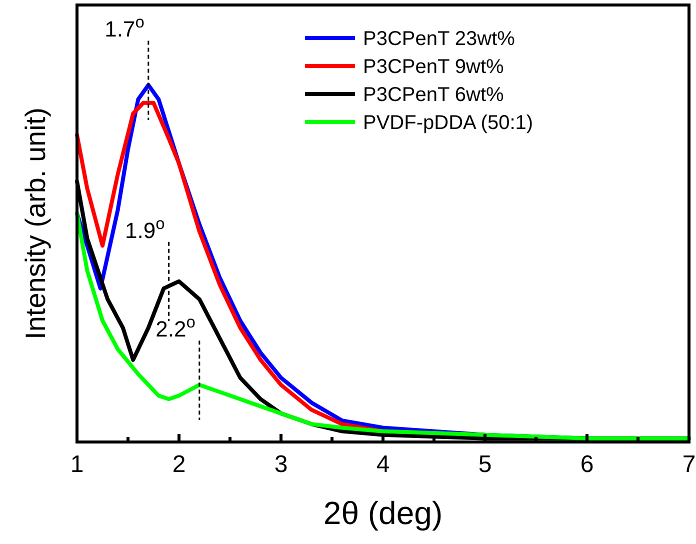 This screenshot has width=696, height=544. I want to click on legend-label: PVDF-pDDA (50:1), so click(448, 123).